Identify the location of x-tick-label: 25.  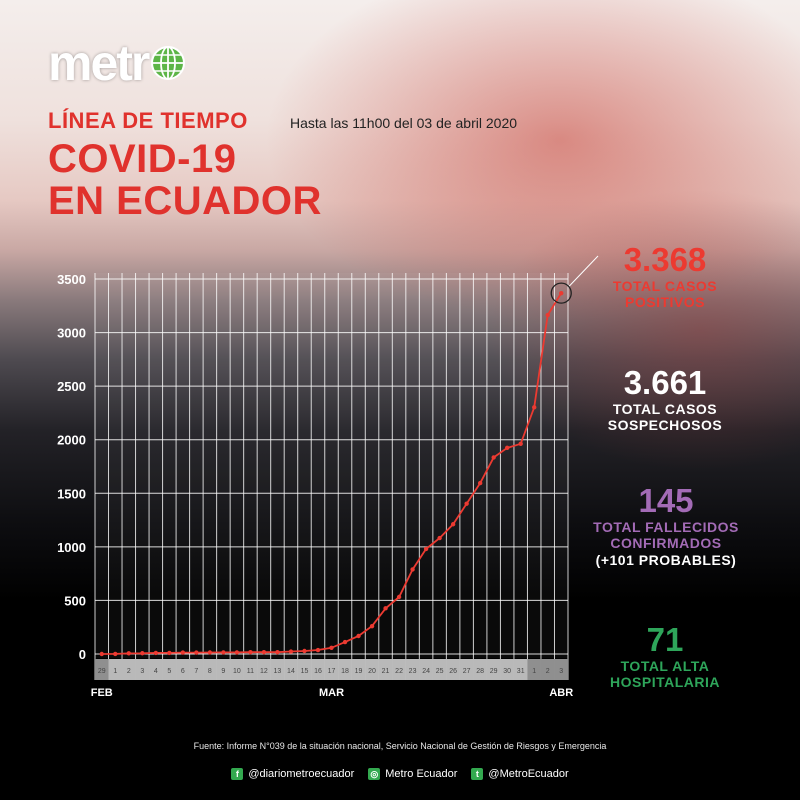
(440, 671).